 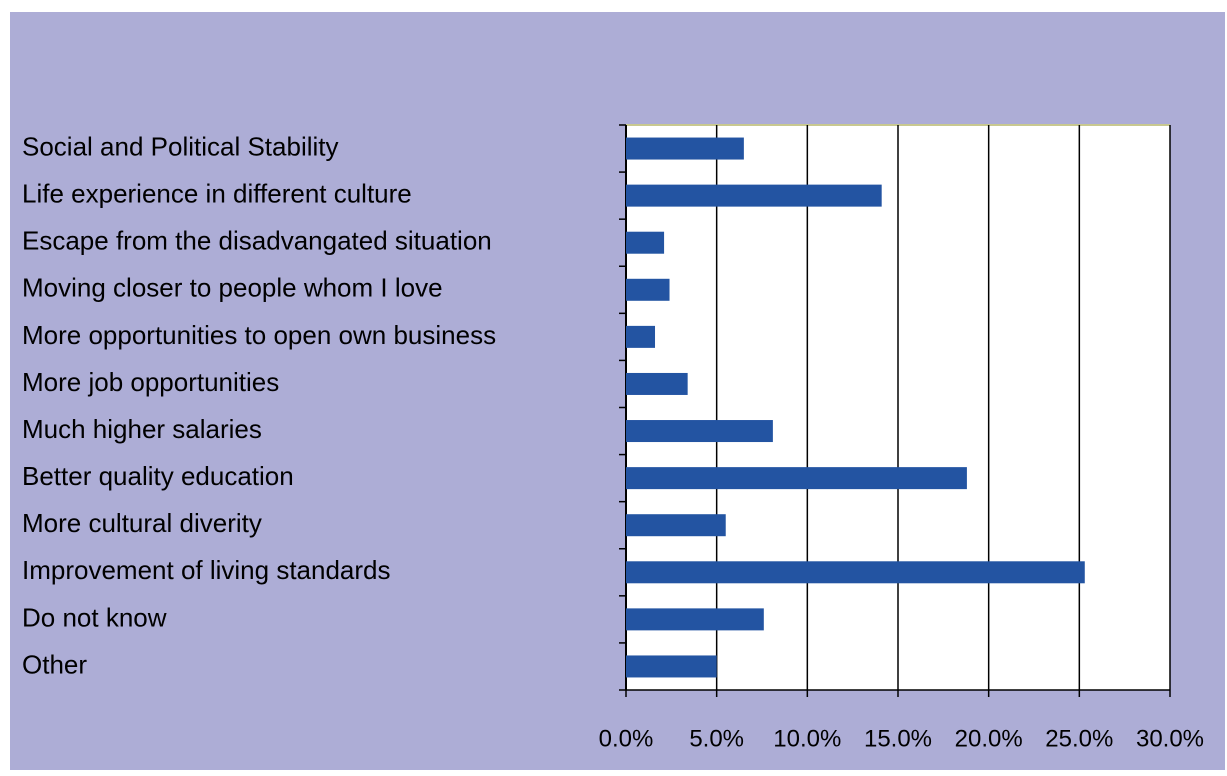 I want to click on y-tick-label: Other, so click(x=54, y=664).